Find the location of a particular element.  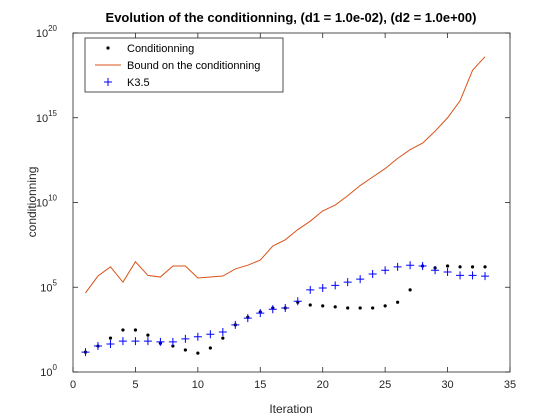

x-tick-label: 20 is located at coordinates (323, 385).